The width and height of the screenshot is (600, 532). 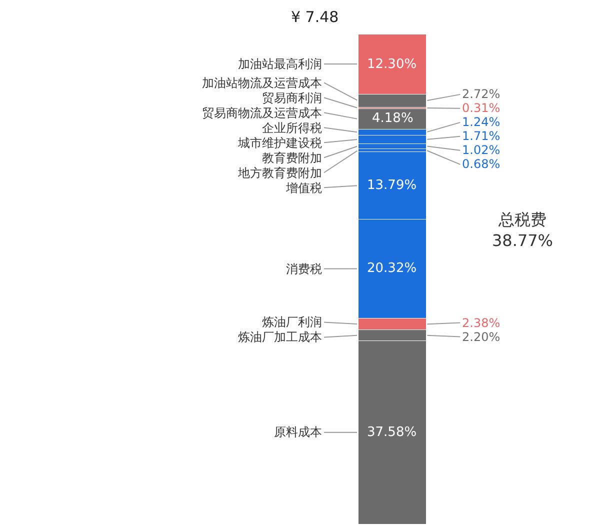 What do you see at coordinates (280, 64) in the screenshot?
I see `text: 加油站最高利润` at bounding box center [280, 64].